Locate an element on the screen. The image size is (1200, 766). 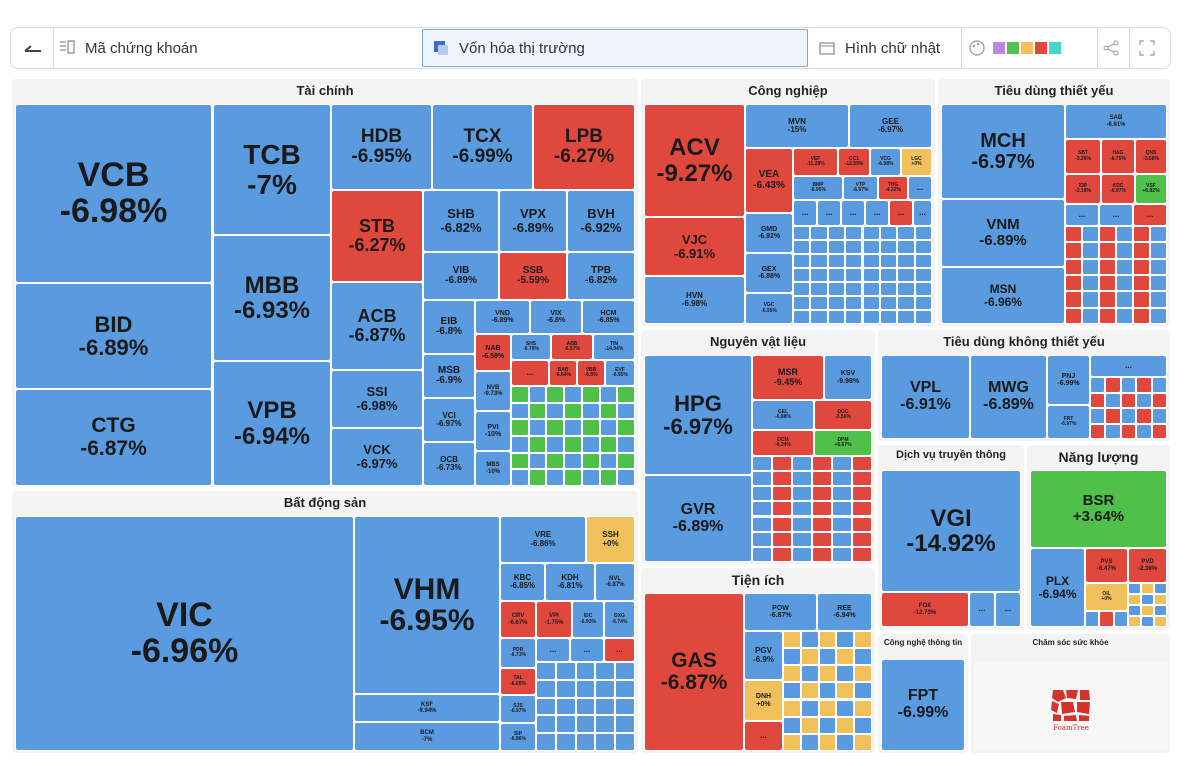
stock-tile-tin: TIN -14.94% is located at coordinates (614, 347).